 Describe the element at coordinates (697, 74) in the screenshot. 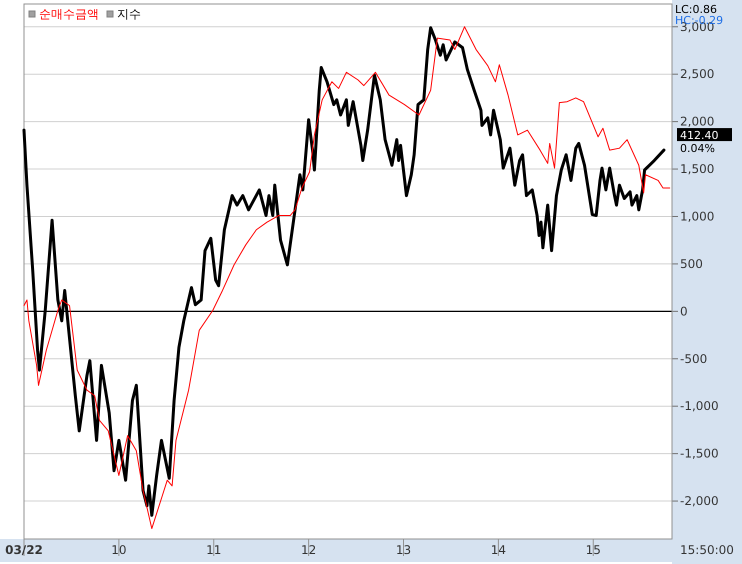

I see `y-tick-label: 2,500` at that location.